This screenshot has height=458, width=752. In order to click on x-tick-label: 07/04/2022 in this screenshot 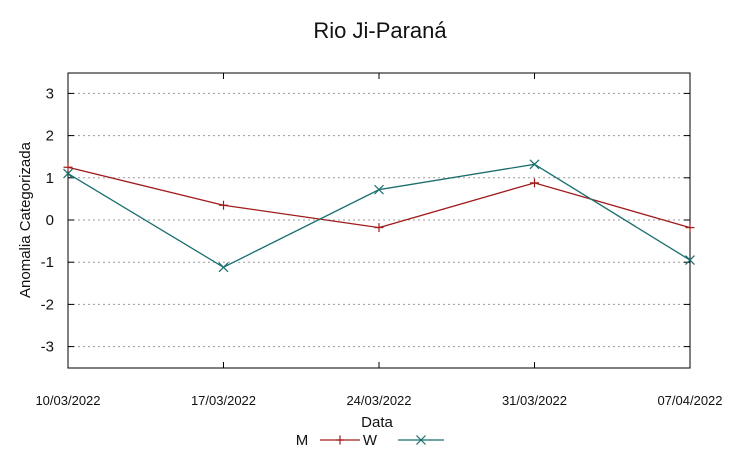, I will do `click(689, 400)`.